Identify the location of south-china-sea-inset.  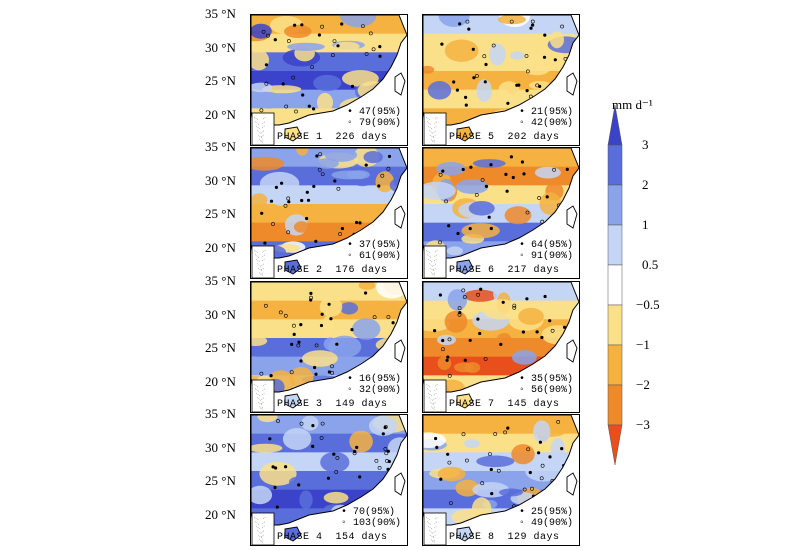
(263, 128).